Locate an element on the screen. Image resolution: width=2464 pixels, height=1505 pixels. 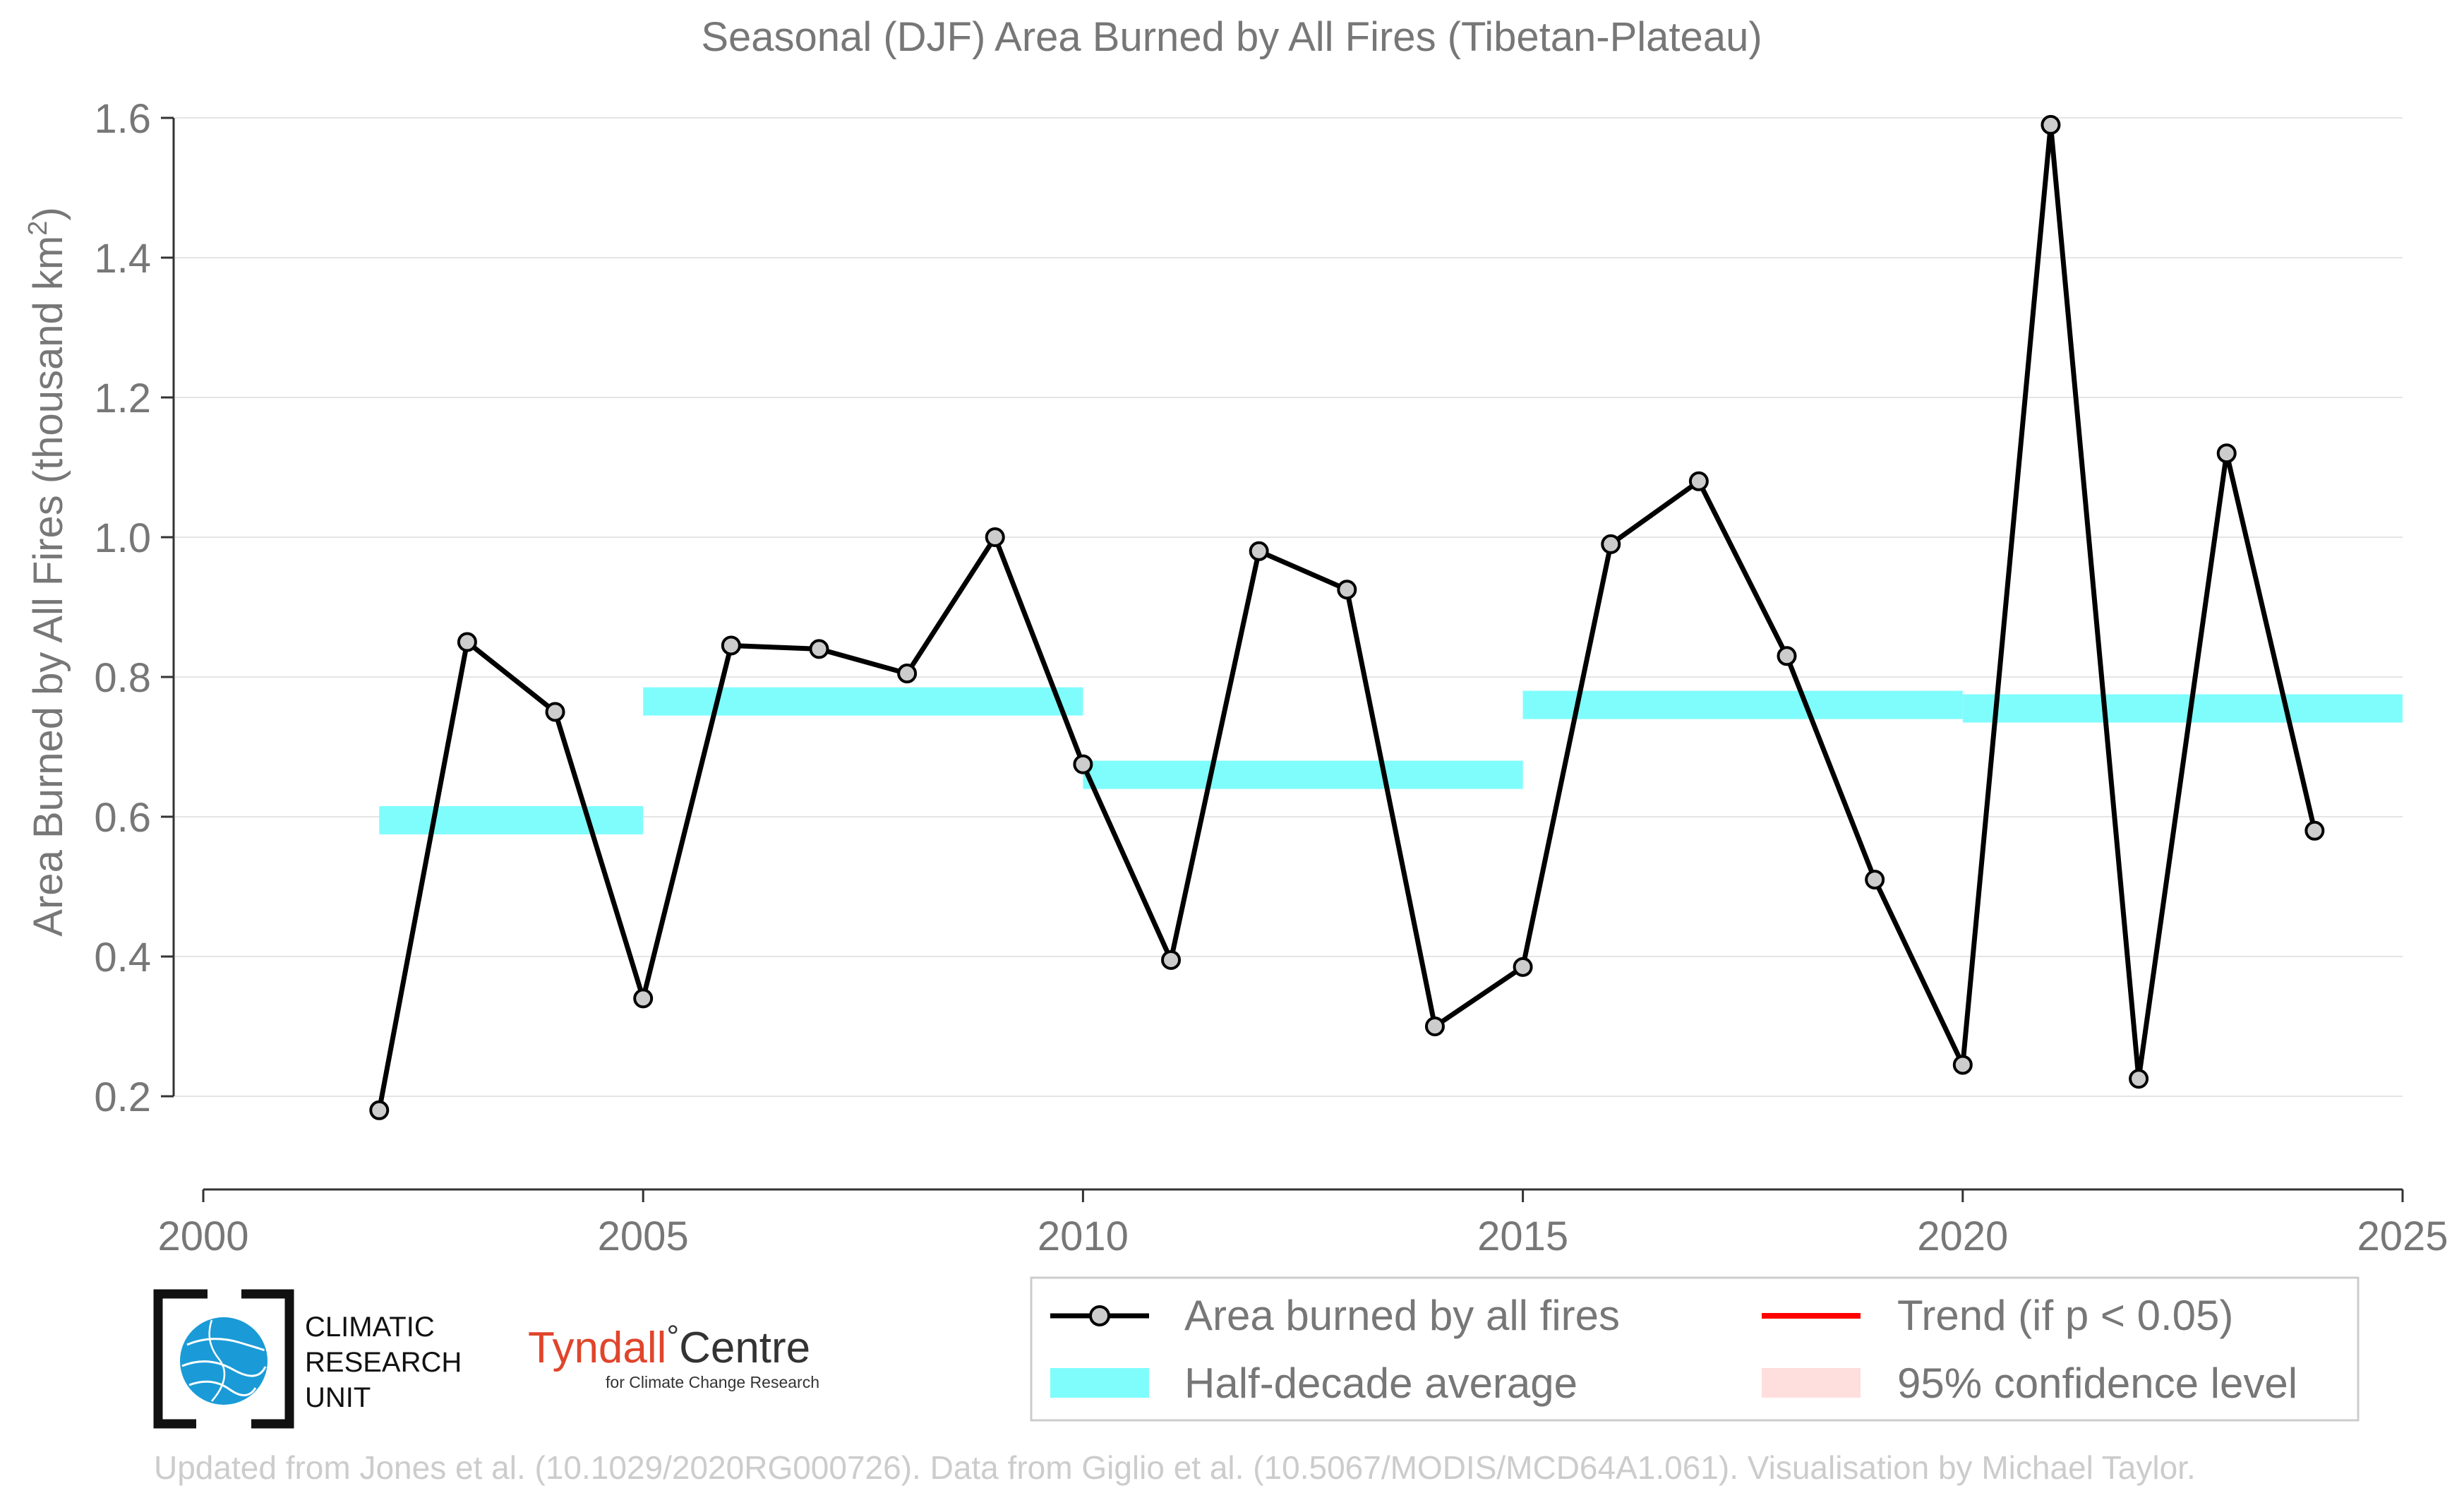
legend-label: 95% confidence level is located at coordinates (2097, 1383).